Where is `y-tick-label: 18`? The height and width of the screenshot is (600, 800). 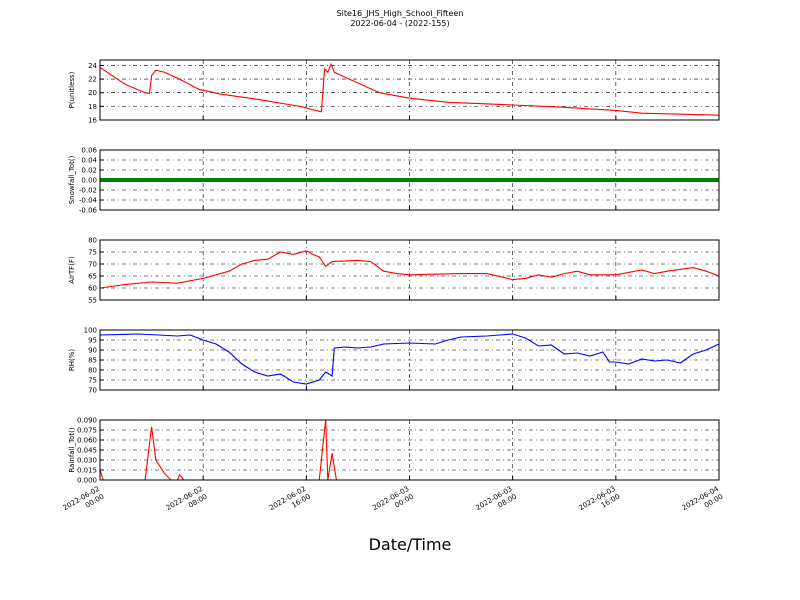
y-tick-label: 18 is located at coordinates (92, 107).